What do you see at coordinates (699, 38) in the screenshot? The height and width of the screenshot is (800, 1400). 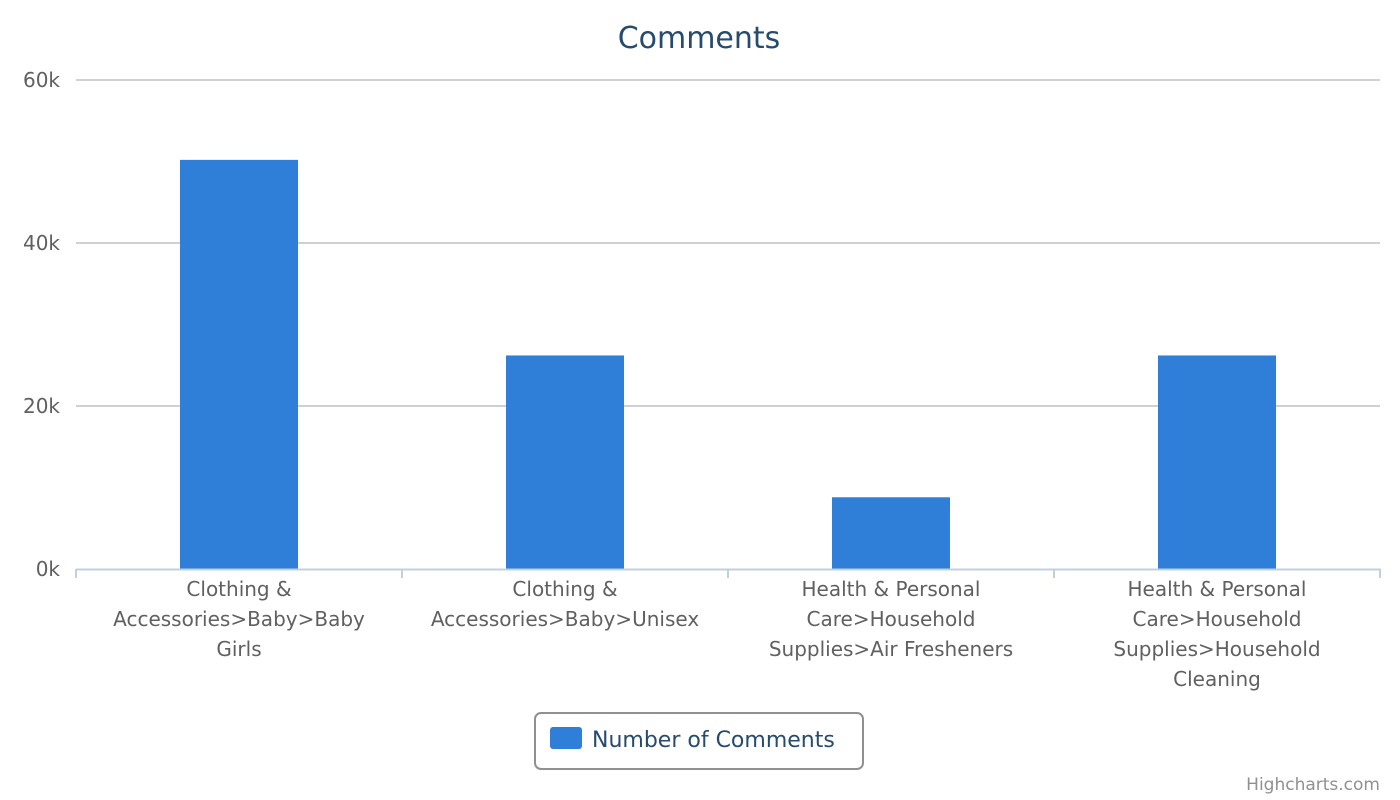 I see `chart-title: Comments` at bounding box center [699, 38].